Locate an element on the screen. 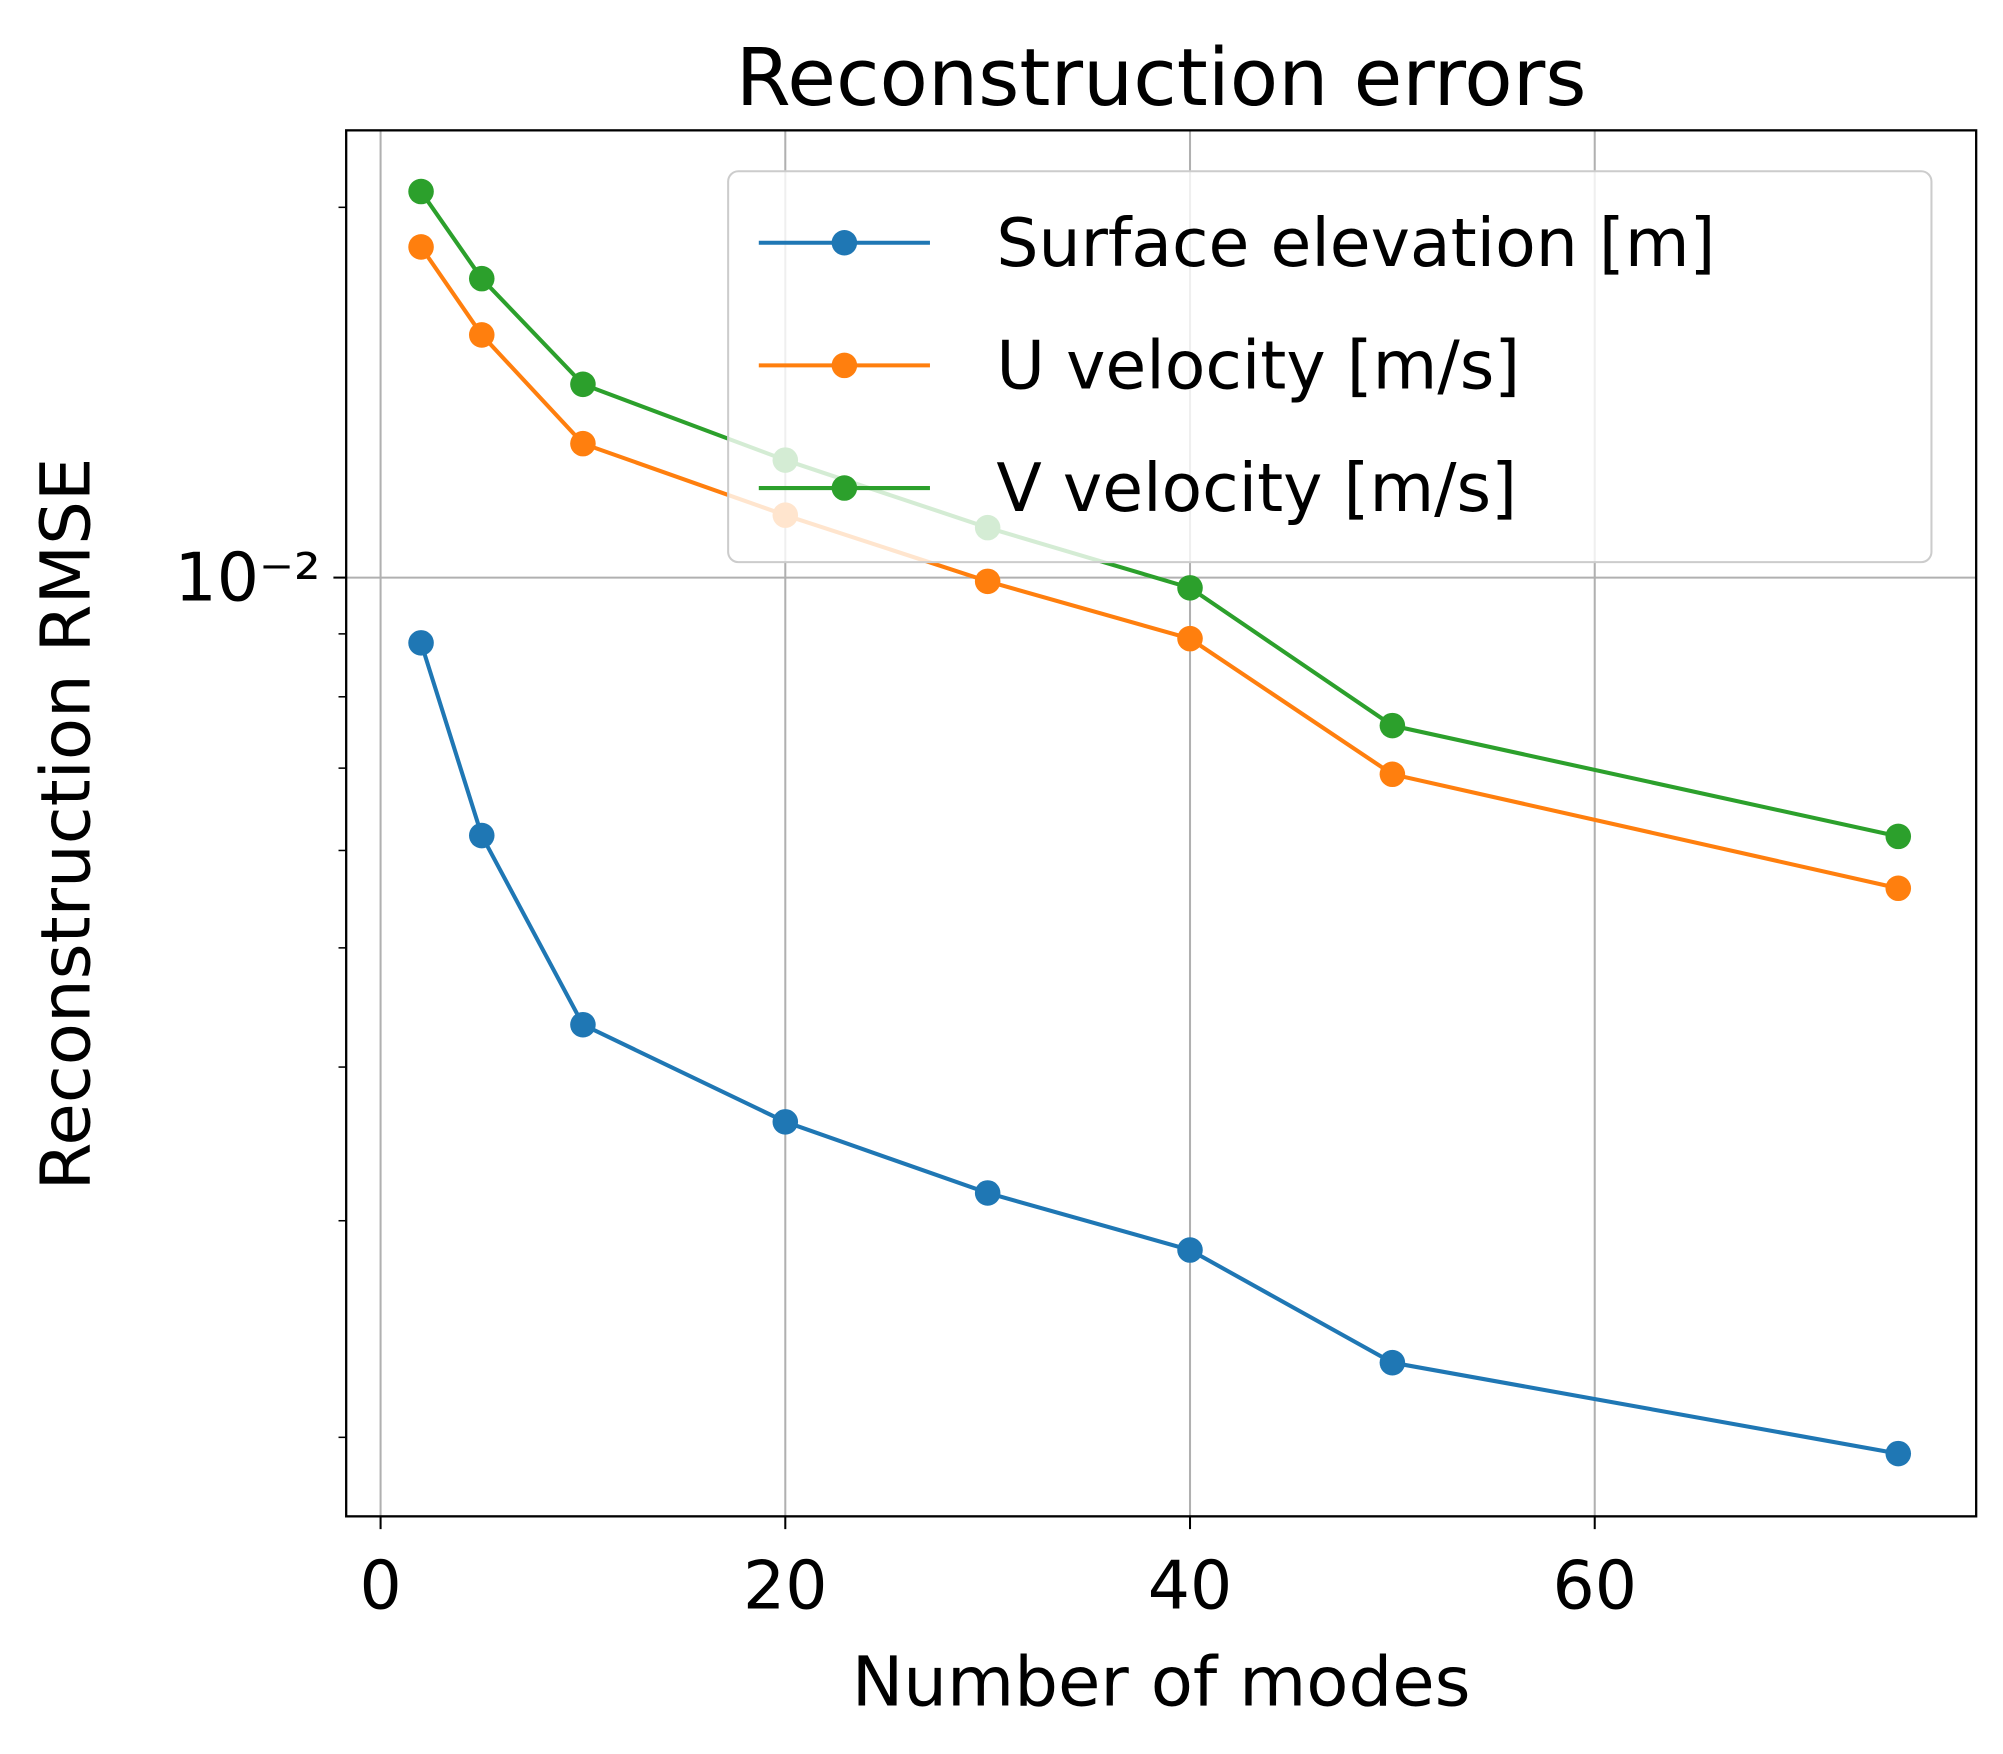 This screenshot has width=2003, height=1754. x-tick-label: 40 is located at coordinates (1190, 1585).